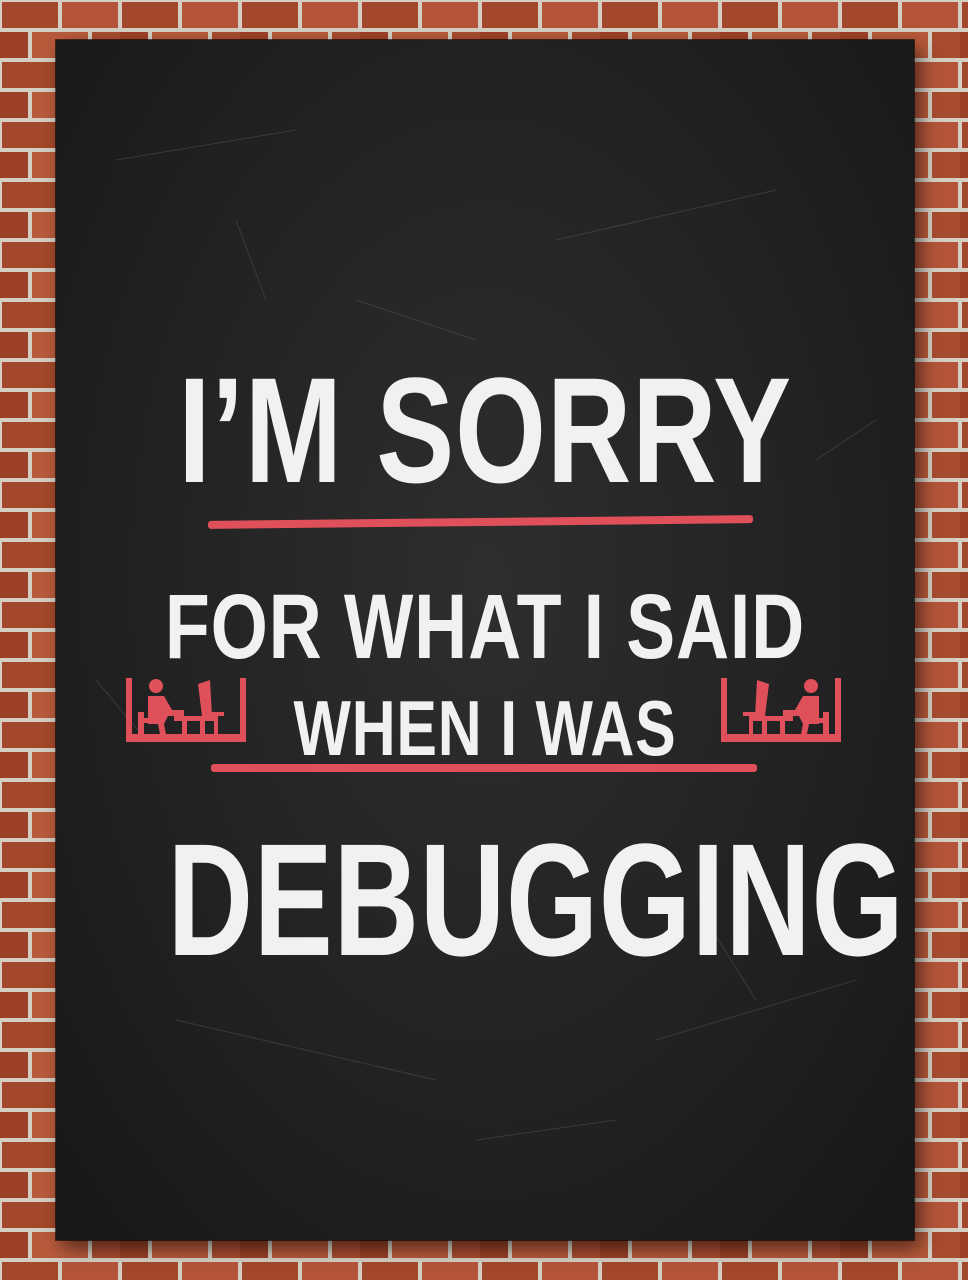 The width and height of the screenshot is (968, 1280). Describe the element at coordinates (485, 430) in the screenshot. I see `headline-im-sorry: I’M SORRY` at that location.